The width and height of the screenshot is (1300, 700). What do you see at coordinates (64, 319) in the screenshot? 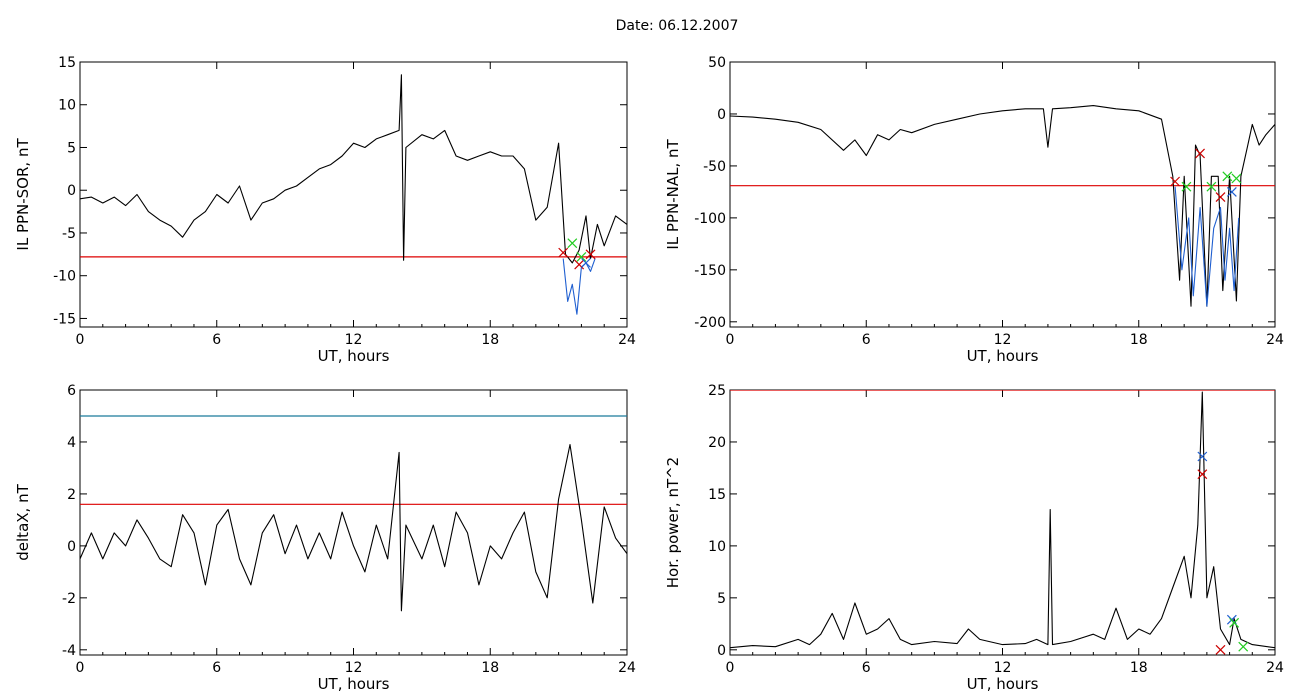
I see `y-tick-label: -15` at bounding box center [64, 319].